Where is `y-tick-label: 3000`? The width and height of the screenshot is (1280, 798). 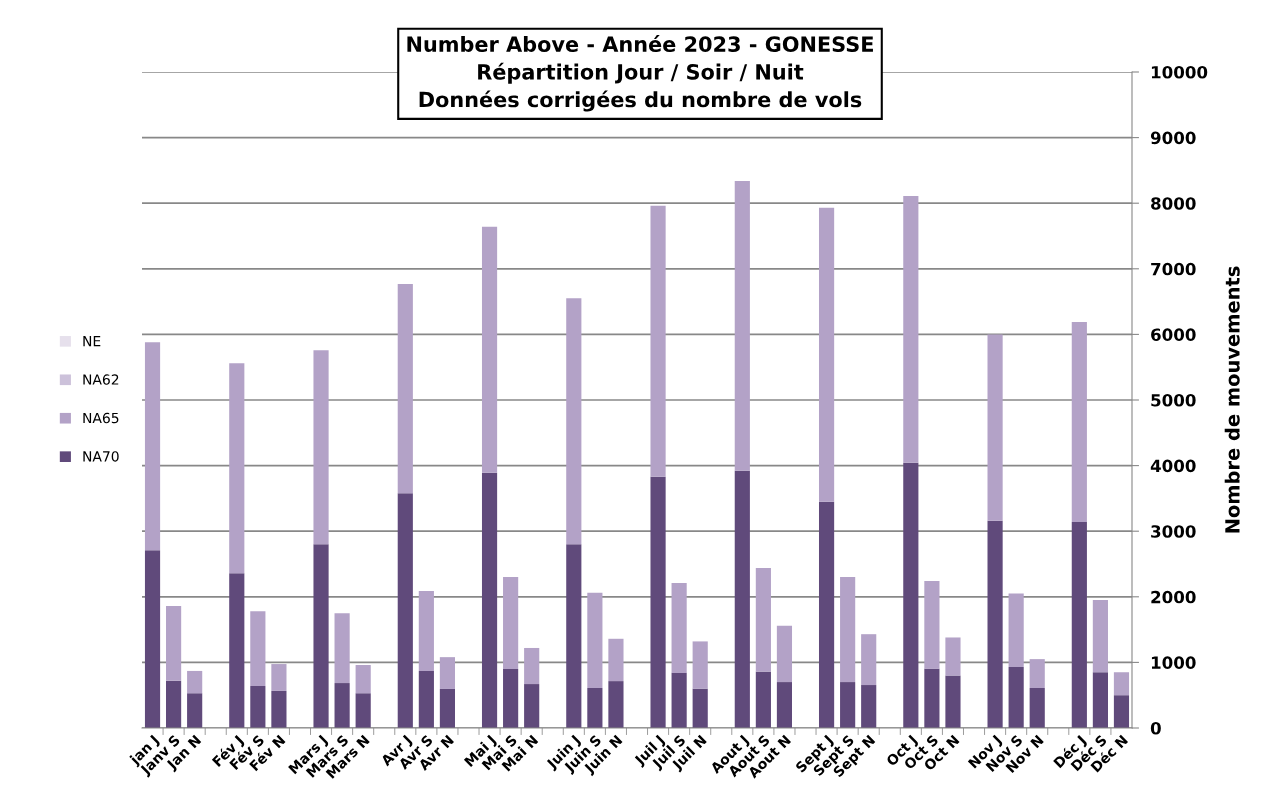
y-tick-label: 3000 is located at coordinates (1173, 531).